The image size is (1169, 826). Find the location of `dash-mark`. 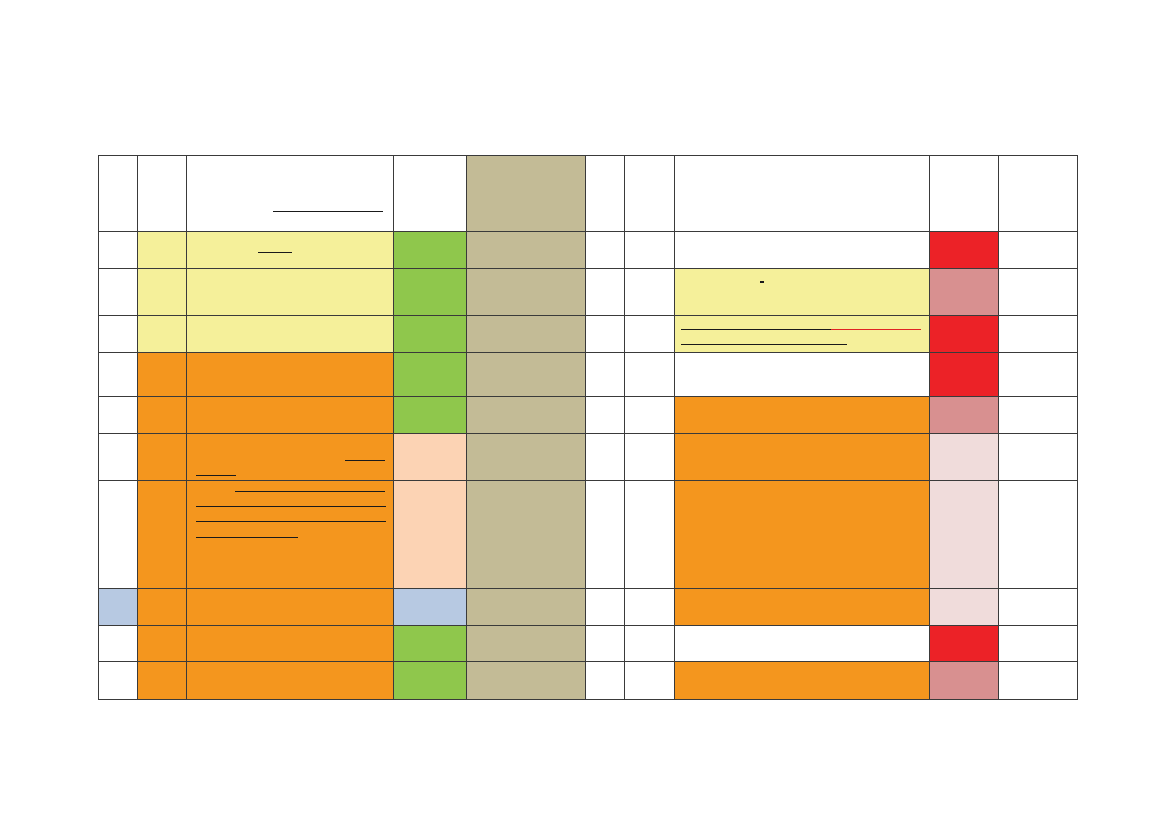

dash-mark is located at coordinates (762, 282).